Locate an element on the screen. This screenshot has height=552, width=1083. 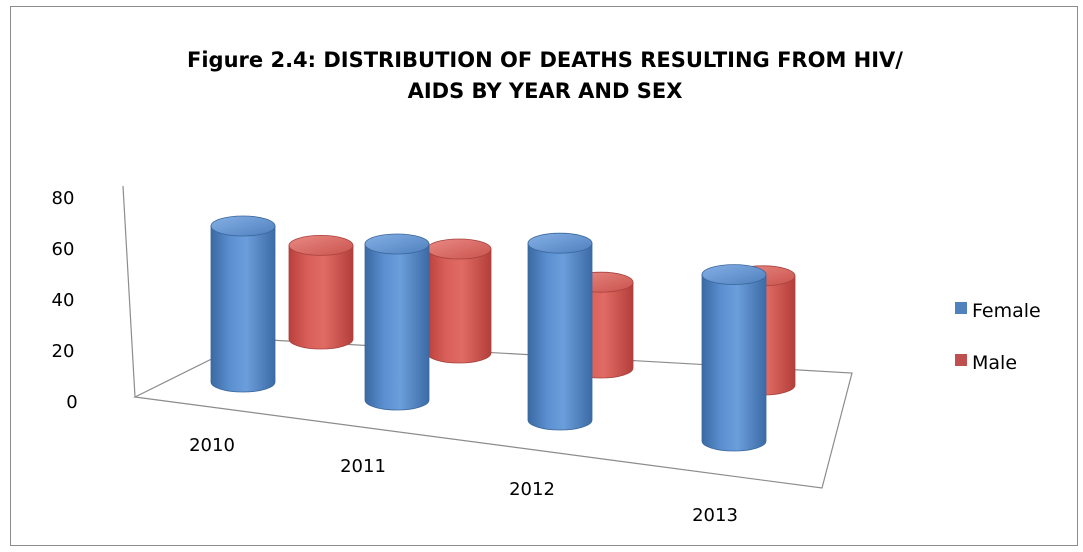
y-tick-label: 40 is located at coordinates (63, 300).